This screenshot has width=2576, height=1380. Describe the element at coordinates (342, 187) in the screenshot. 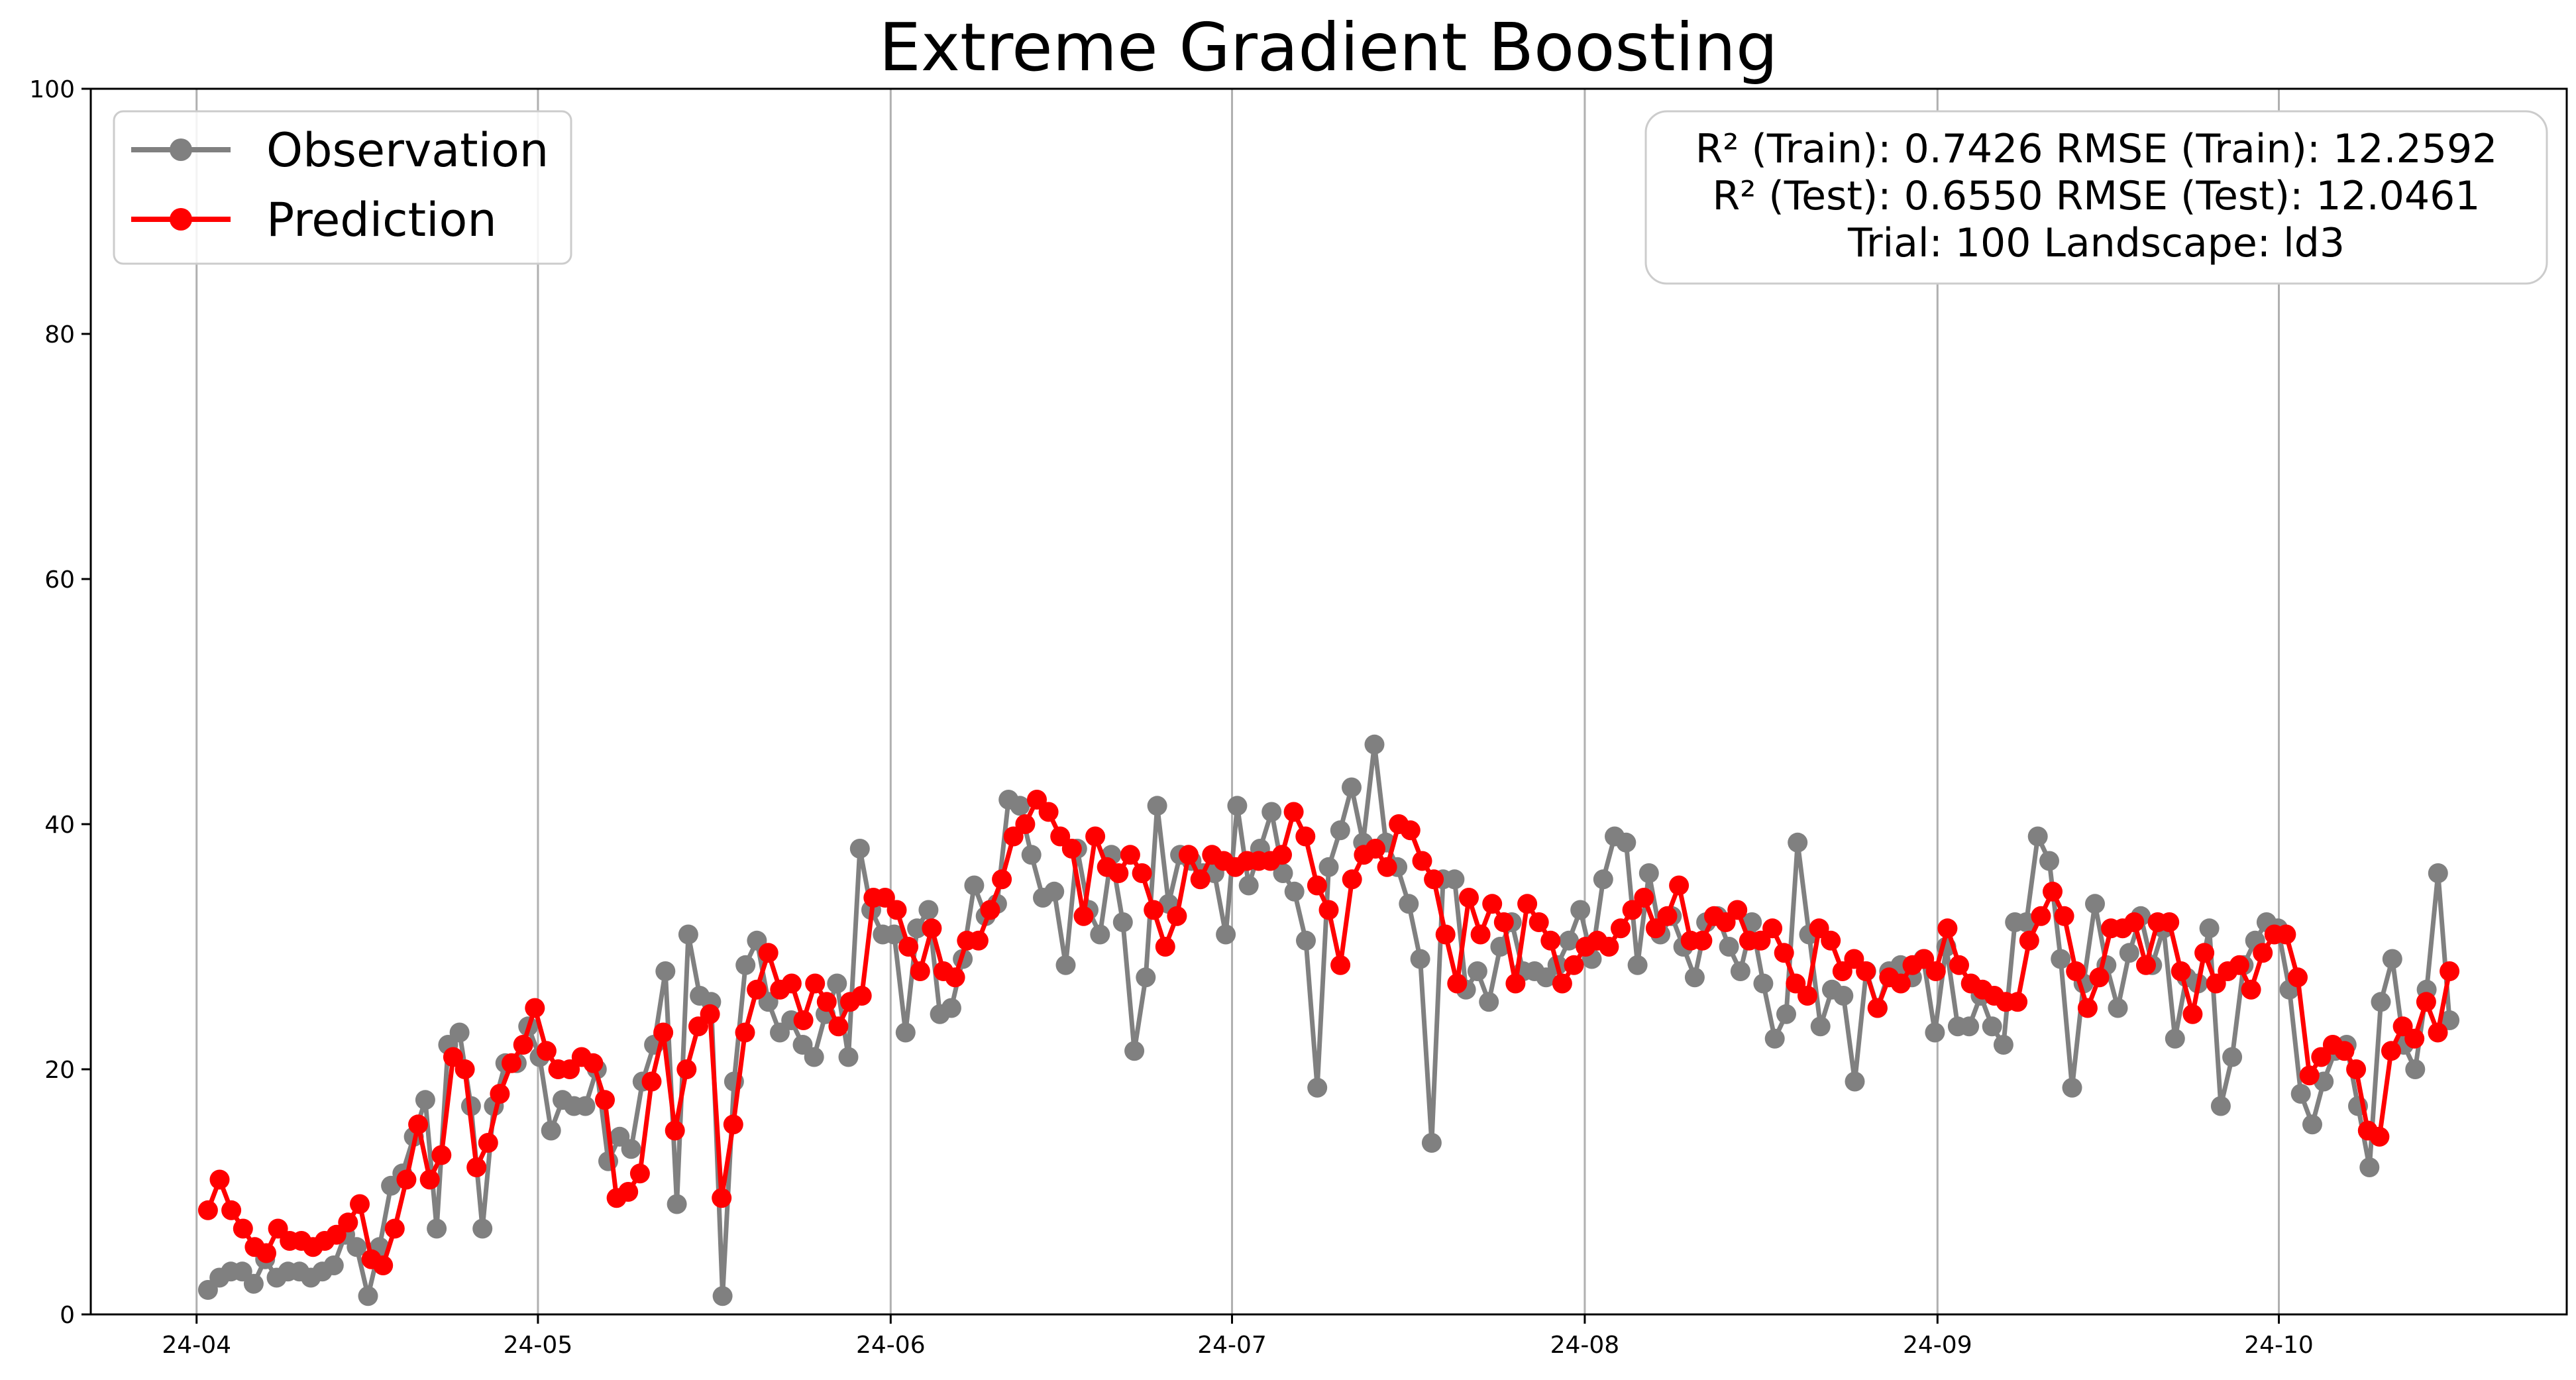

I see `legend: Observation Prediction` at that location.